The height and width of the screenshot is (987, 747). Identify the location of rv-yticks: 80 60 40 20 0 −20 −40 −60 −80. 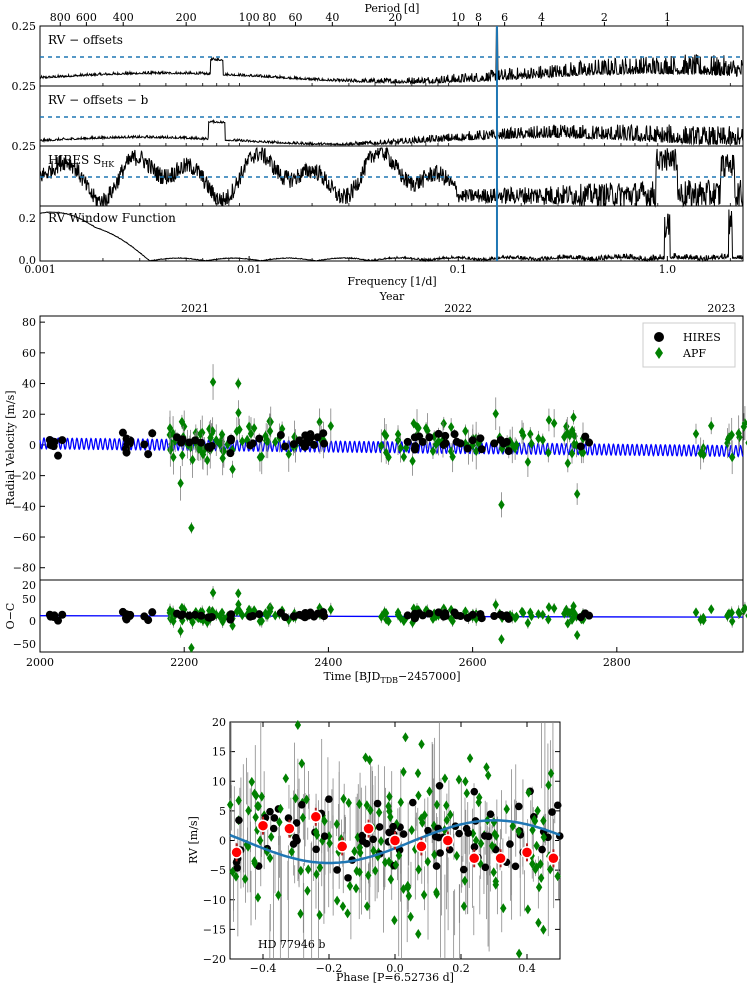
(29, 445).